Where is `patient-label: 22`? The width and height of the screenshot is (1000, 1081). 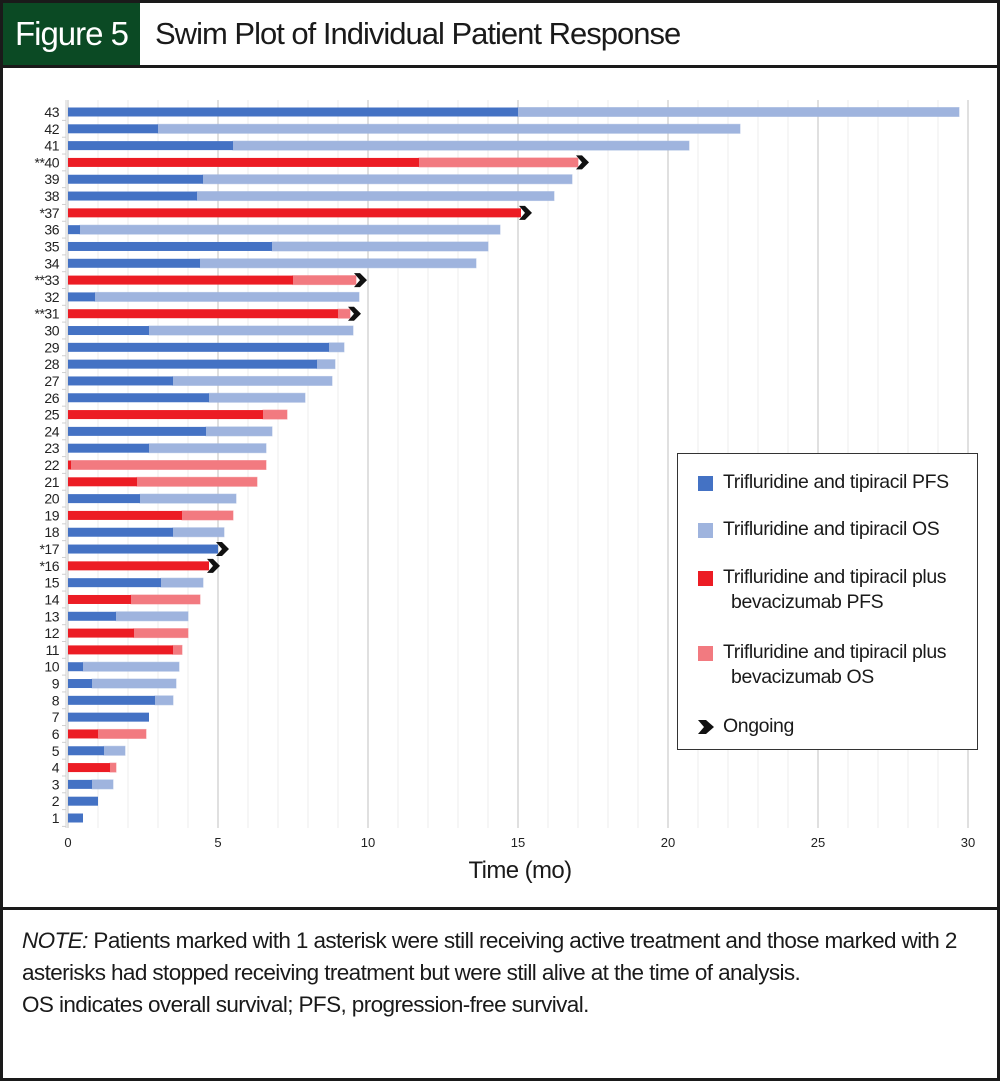 patient-label: 22 is located at coordinates (51, 465).